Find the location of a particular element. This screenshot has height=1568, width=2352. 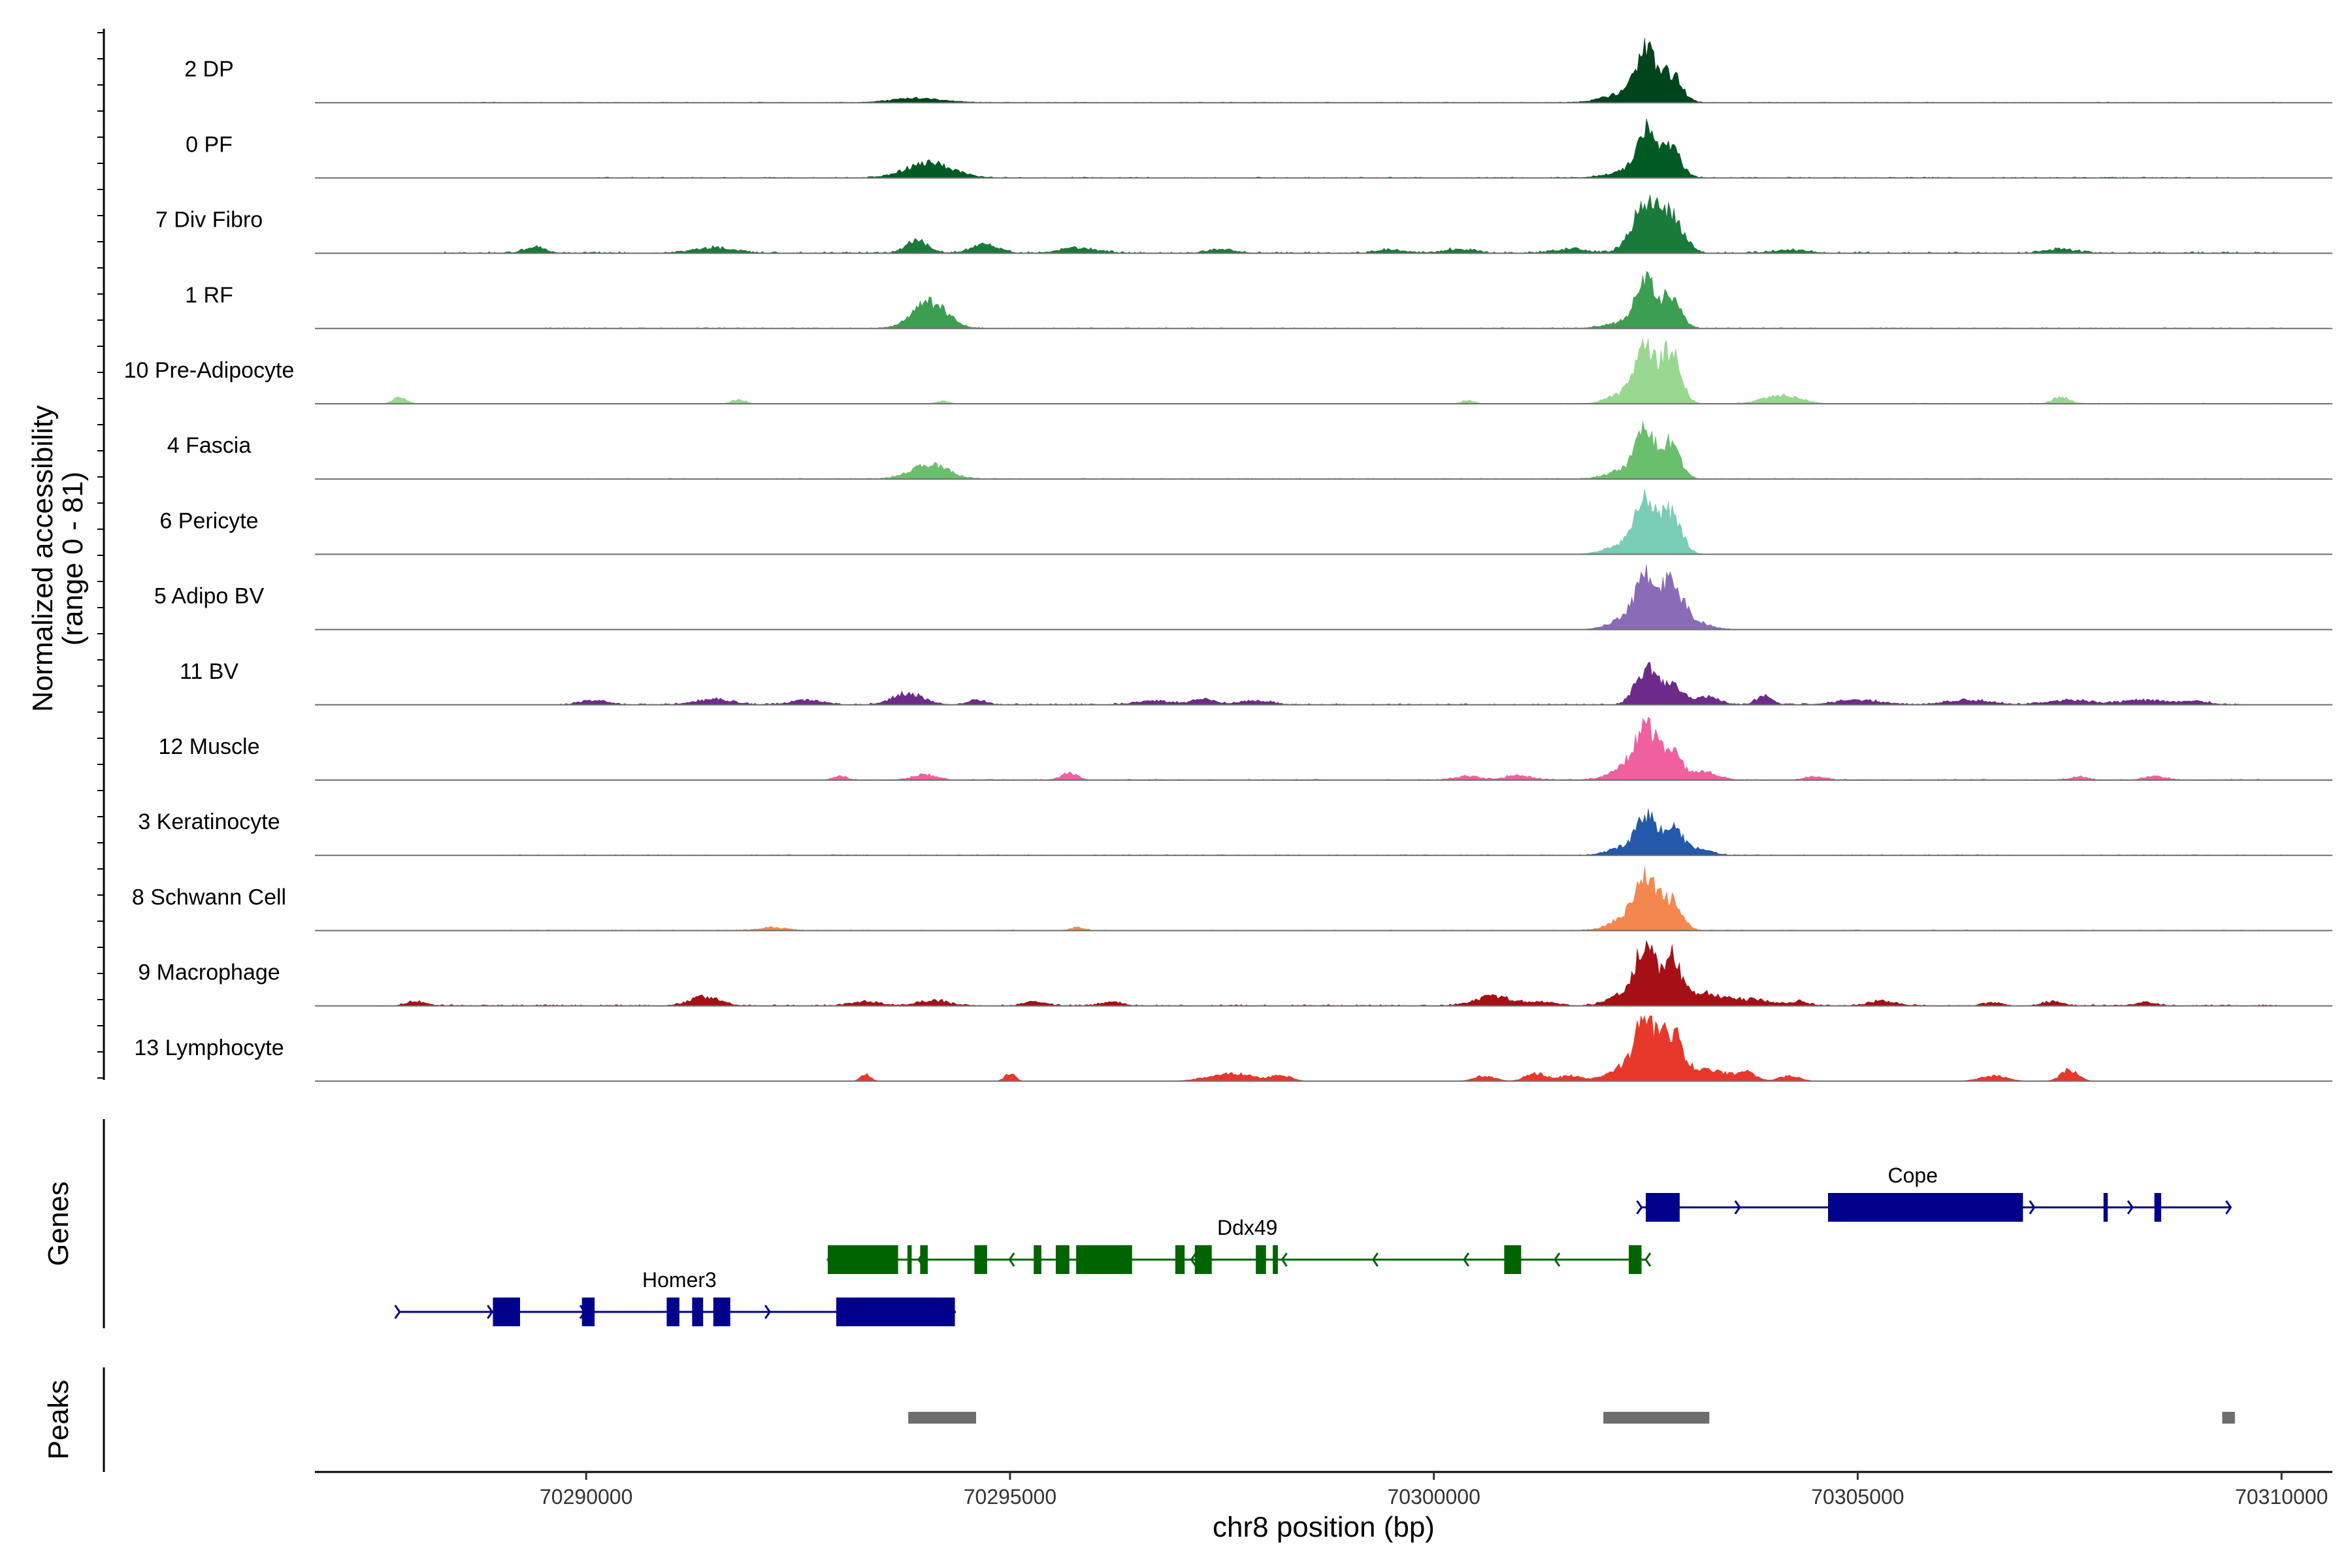

coverage-track: 12 Muscle is located at coordinates (1245, 748).